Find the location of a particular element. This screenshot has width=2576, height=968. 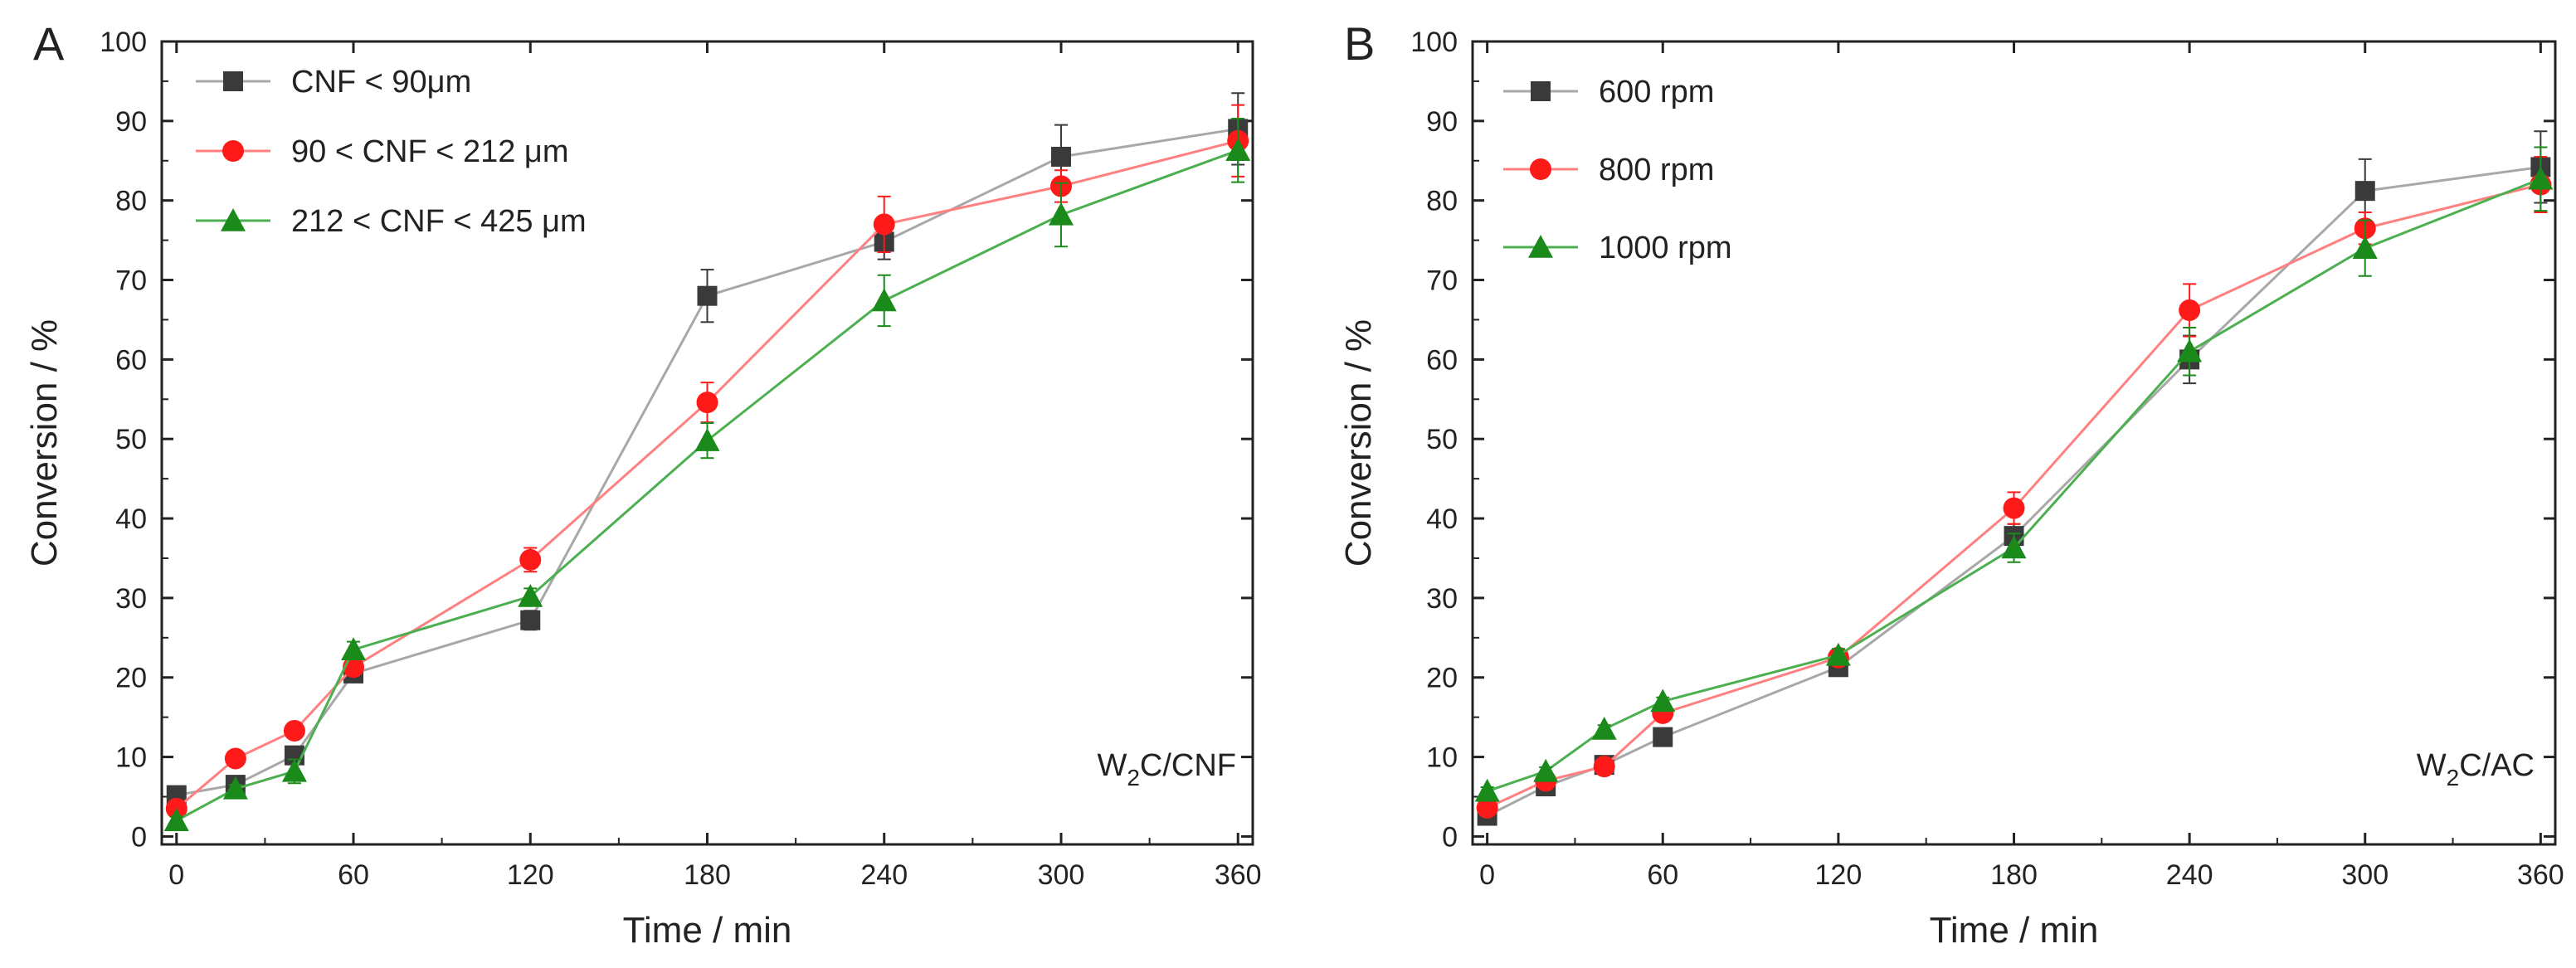

legend-label: 600 rpm is located at coordinates (1656, 92).